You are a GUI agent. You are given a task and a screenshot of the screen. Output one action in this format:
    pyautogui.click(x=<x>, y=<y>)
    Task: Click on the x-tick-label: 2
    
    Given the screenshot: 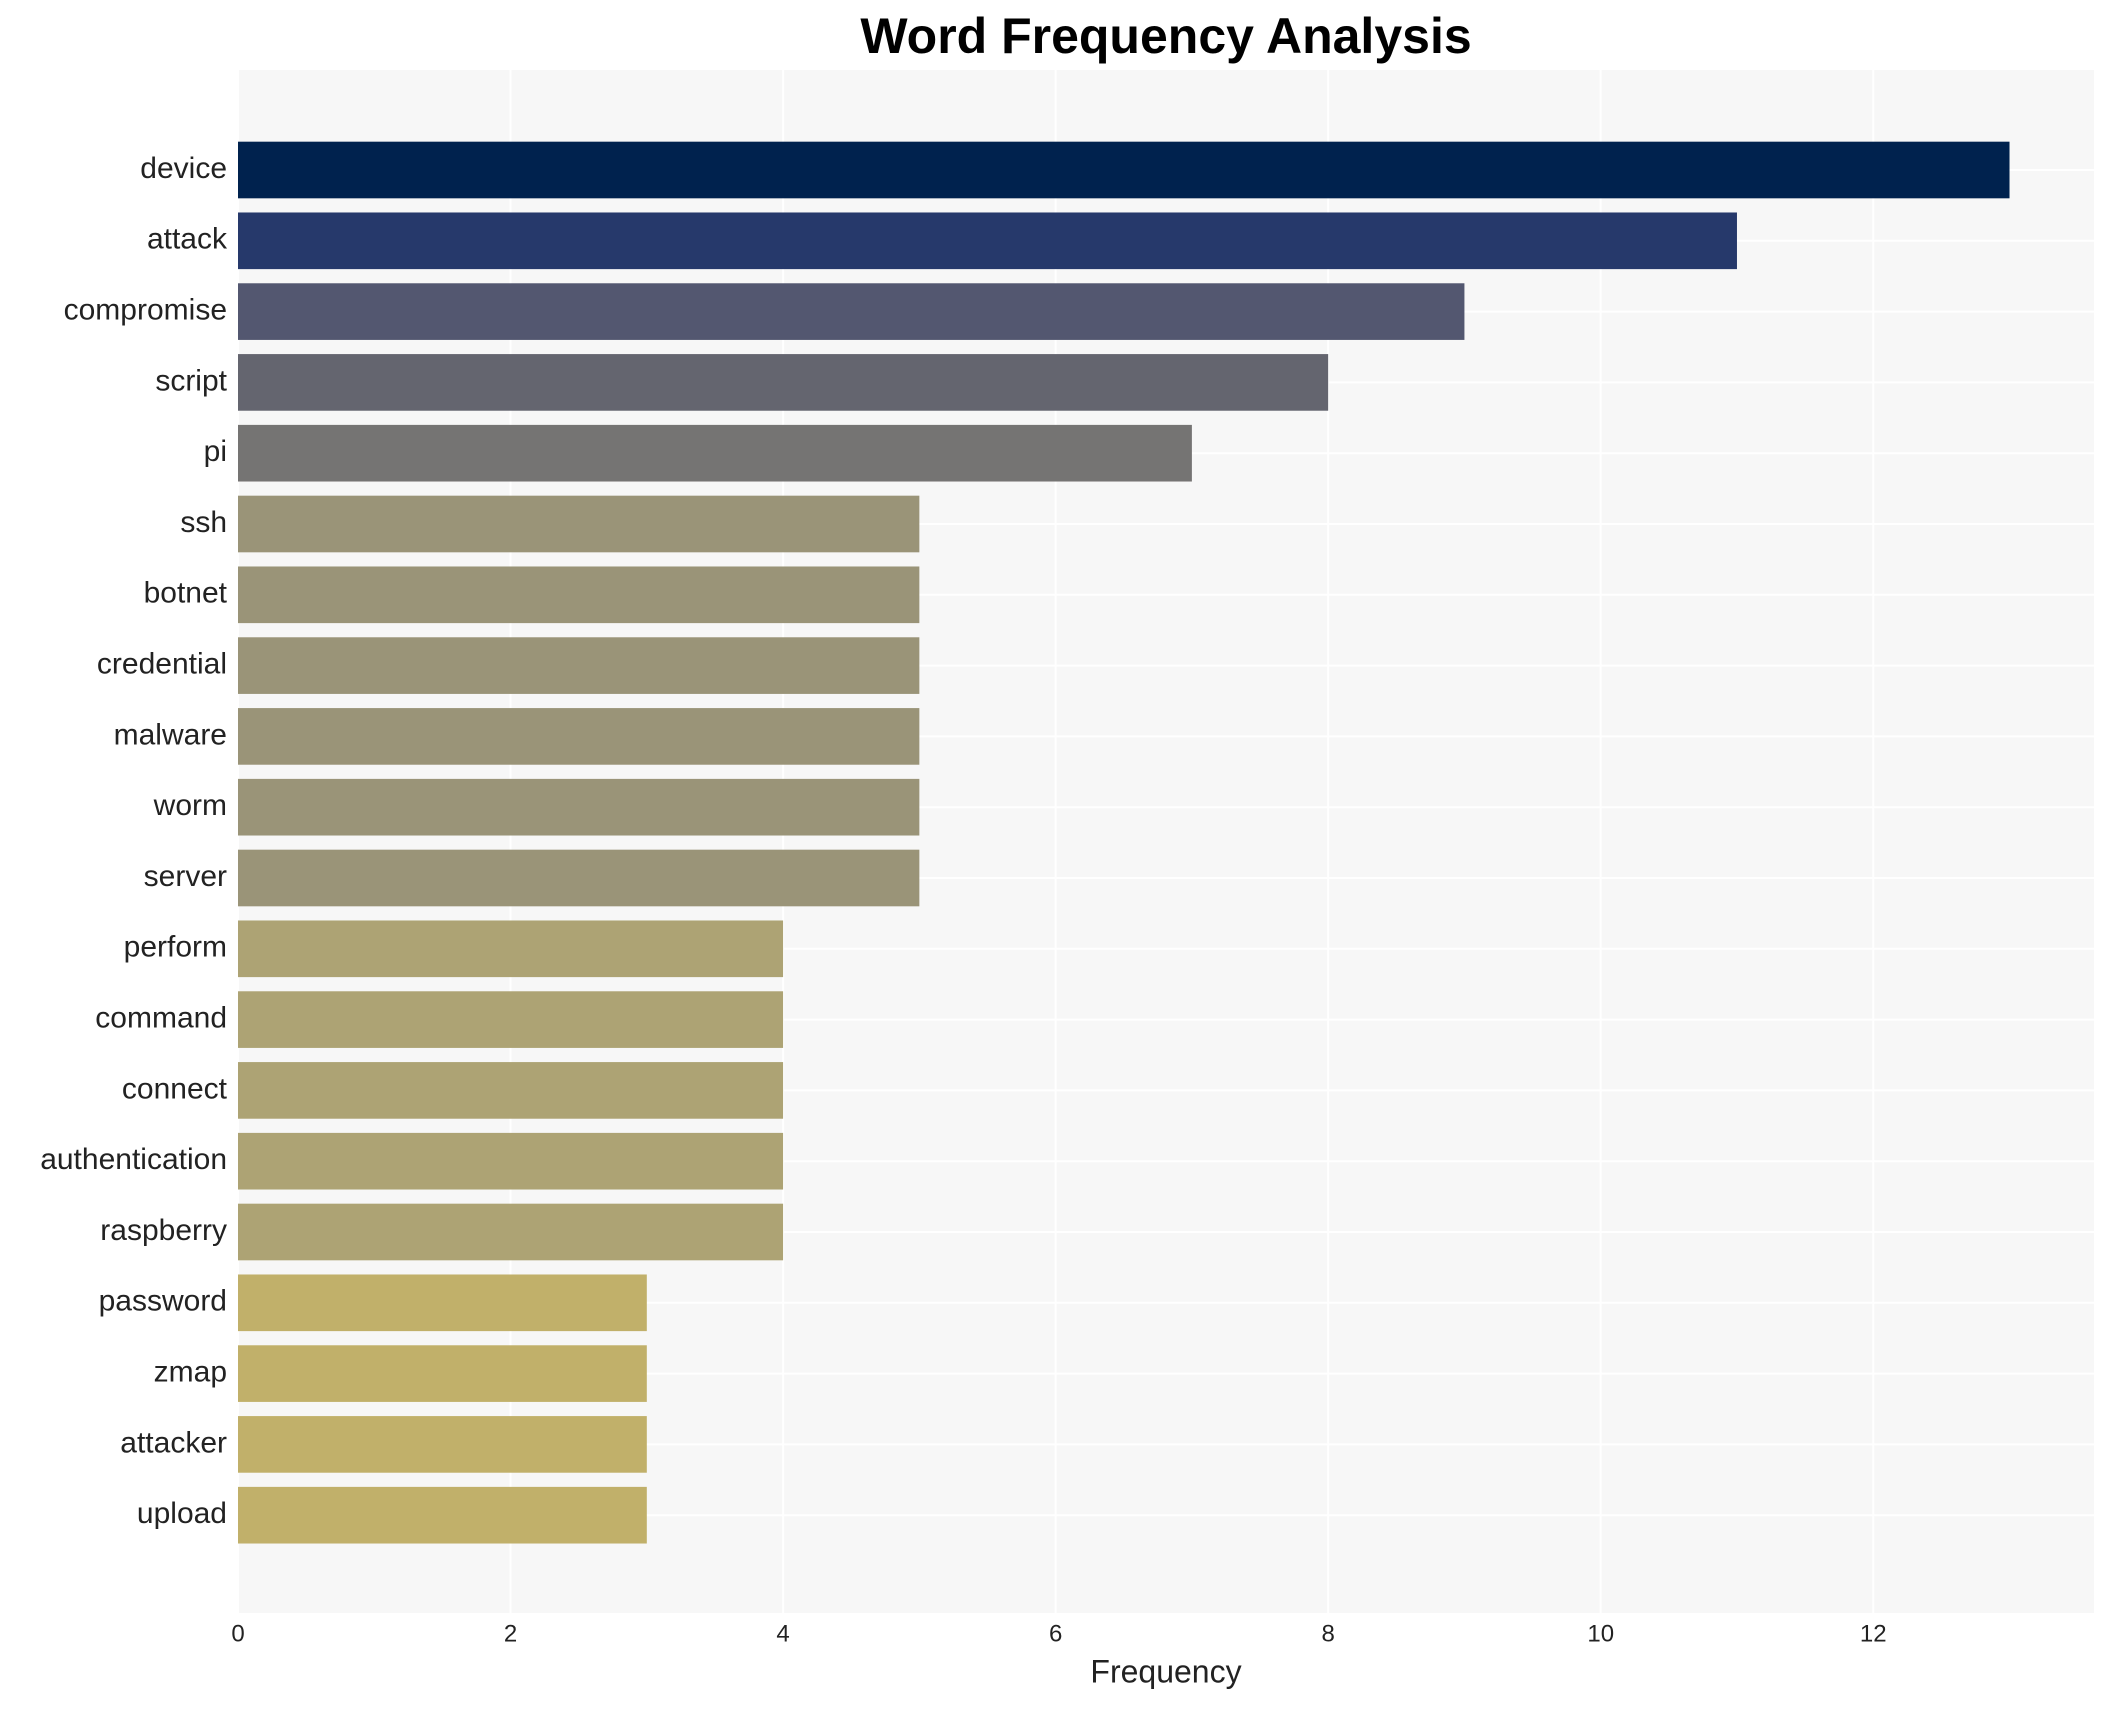 What is the action you would take?
    pyautogui.click(x=510, y=1633)
    